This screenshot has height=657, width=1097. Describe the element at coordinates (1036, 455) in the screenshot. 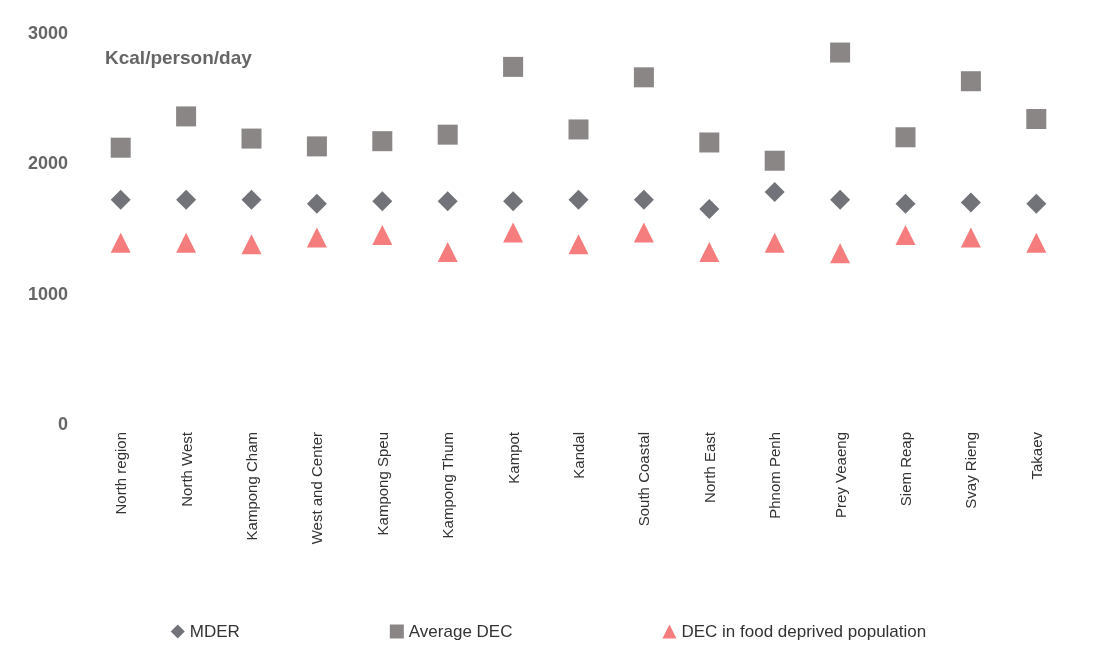

I see `x-tick-label: Takaev` at that location.